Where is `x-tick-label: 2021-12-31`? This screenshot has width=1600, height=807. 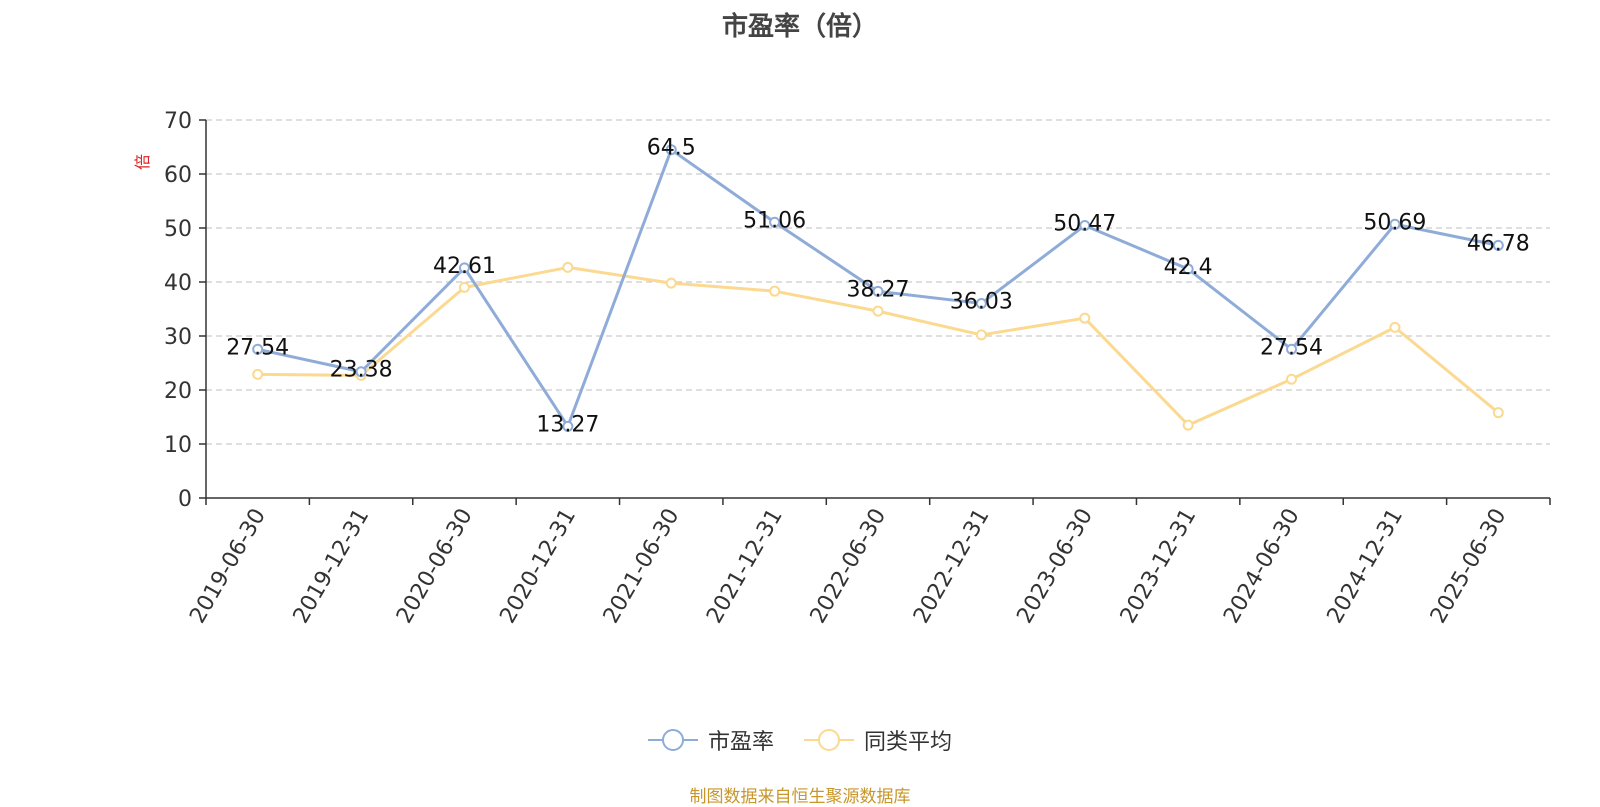
x-tick-label: 2021-12-31 is located at coordinates (745, 566).